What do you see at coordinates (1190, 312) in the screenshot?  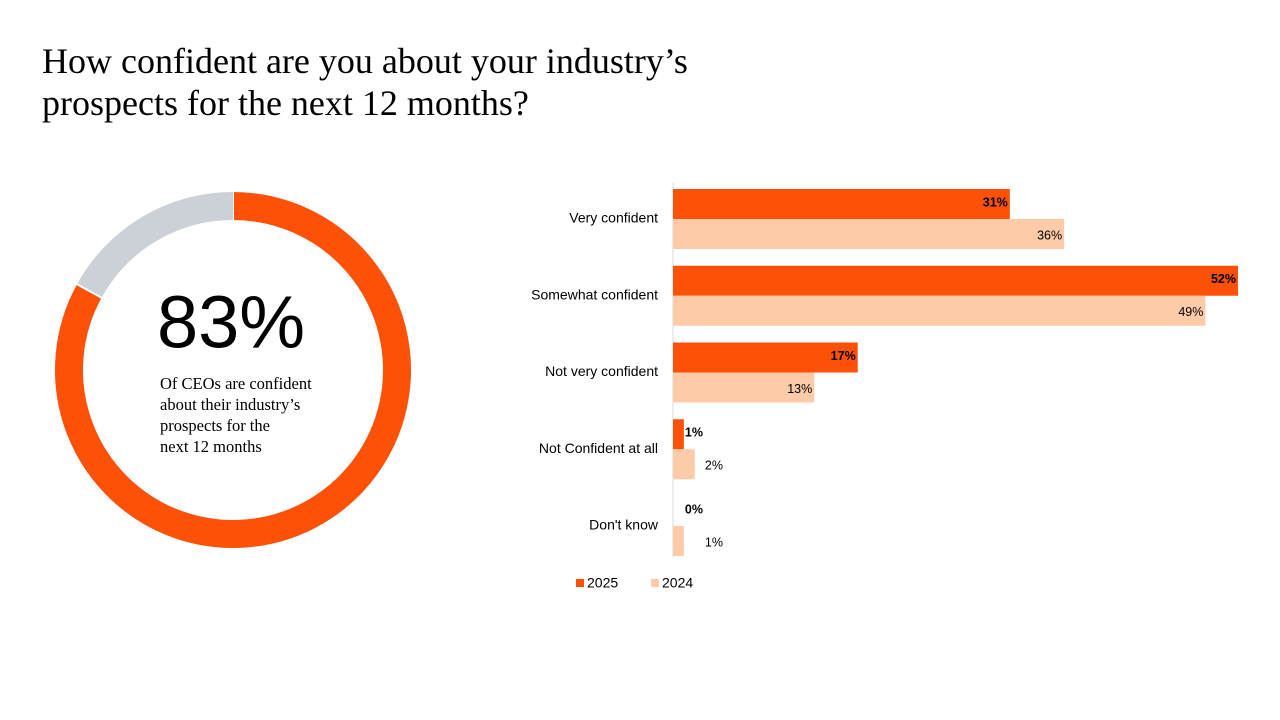 I see `data-label: 49%` at bounding box center [1190, 312].